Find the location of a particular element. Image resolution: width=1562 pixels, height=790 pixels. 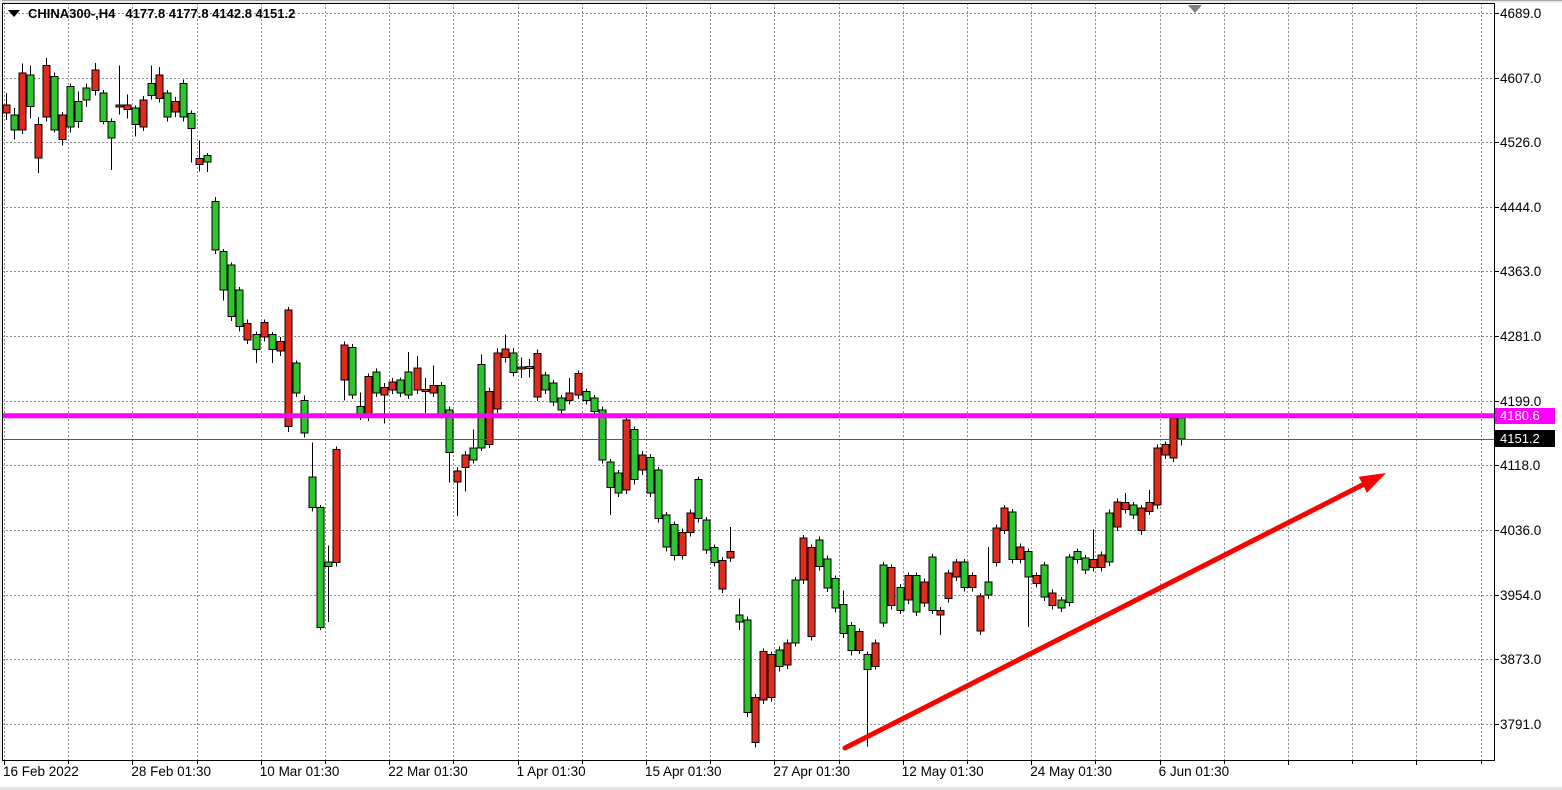

chart-title: CHINA300-,H4 4177.8 4177.8 4142.8 4151.2 is located at coordinates (161, 13).